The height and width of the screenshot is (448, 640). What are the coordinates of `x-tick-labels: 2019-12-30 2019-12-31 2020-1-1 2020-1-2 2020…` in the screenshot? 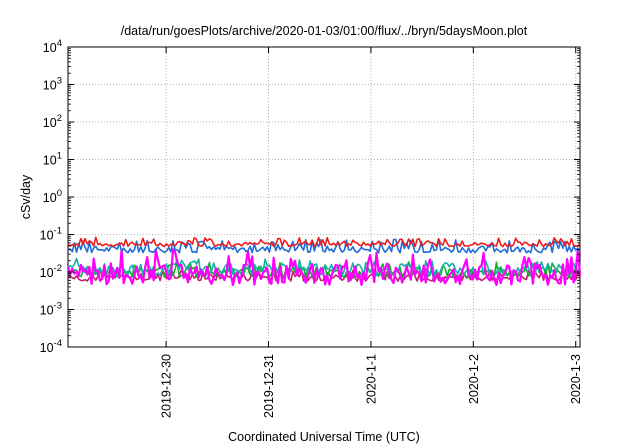 It's located at (372, 386).